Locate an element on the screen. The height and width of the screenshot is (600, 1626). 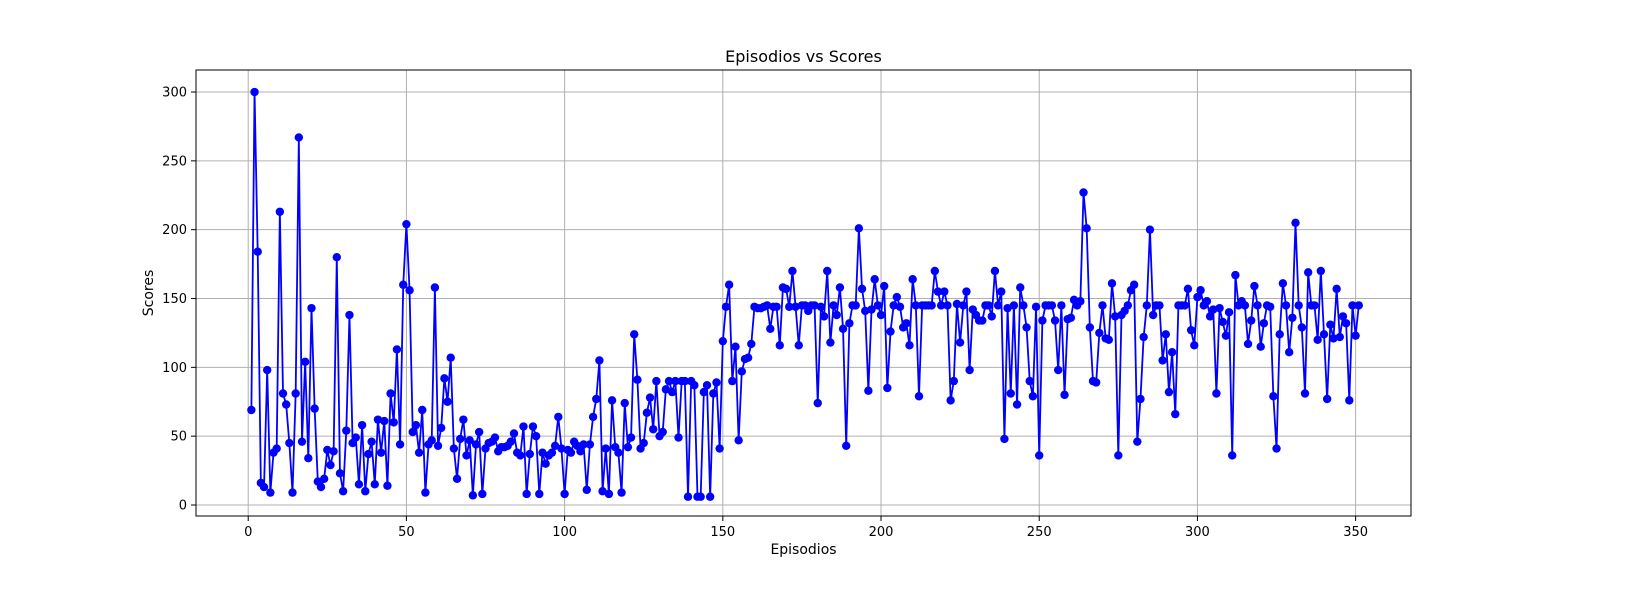
chart-title: Episodios vs Scores is located at coordinates (803, 56).